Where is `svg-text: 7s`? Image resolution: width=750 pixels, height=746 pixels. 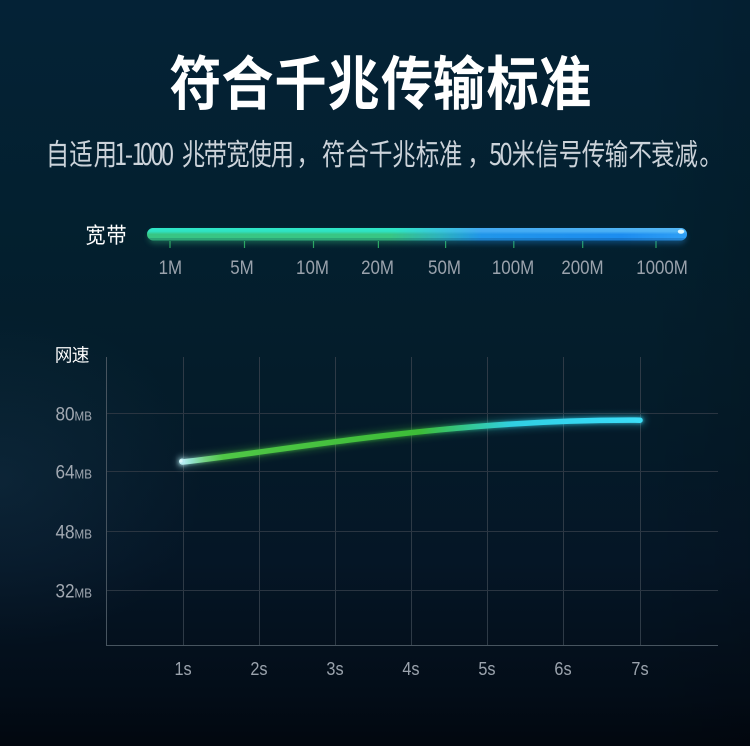 svg-text: 7s is located at coordinates (639, 668).